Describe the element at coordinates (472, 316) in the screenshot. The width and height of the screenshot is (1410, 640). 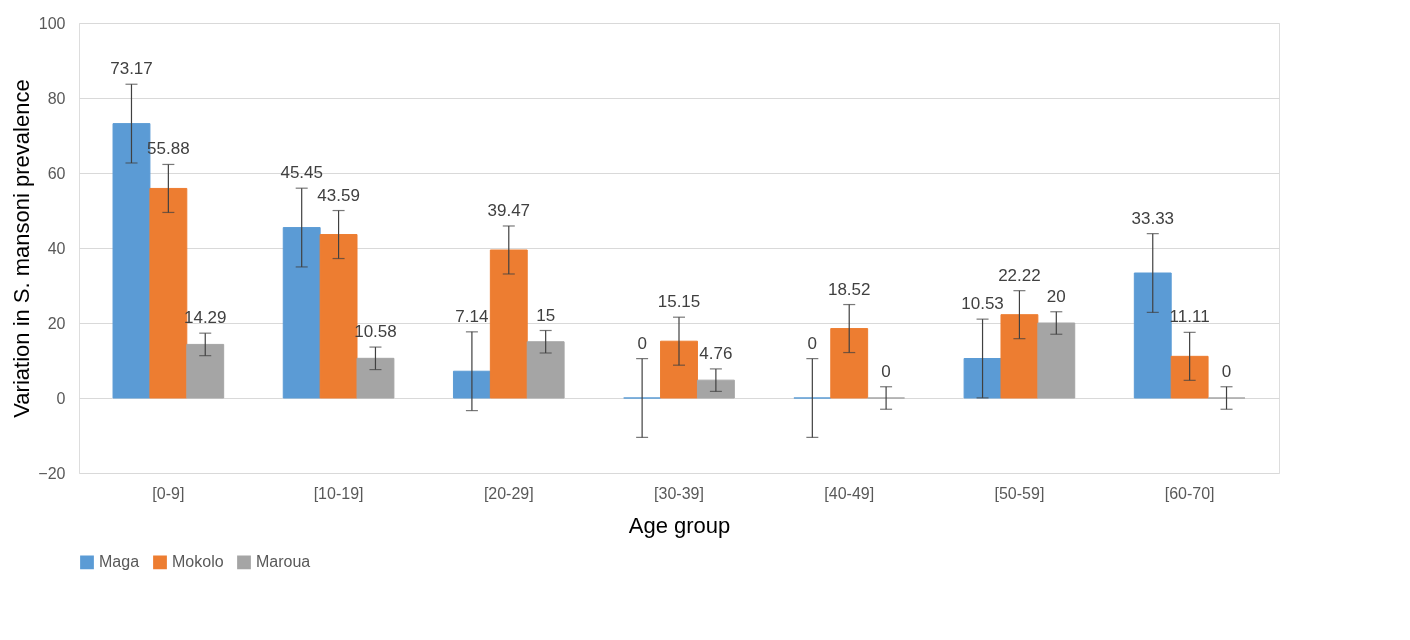
I see `data-label: 7.14` at that location.